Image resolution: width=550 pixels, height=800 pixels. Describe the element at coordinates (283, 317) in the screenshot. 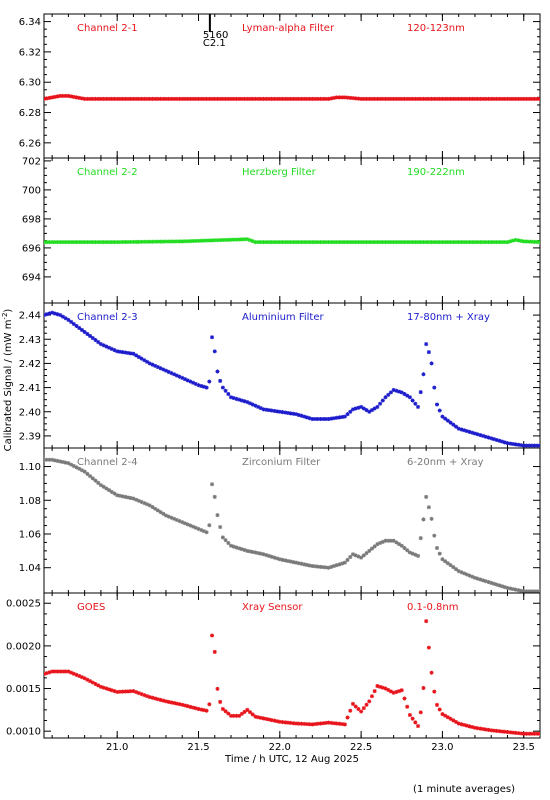

I see `filter-label: Aluminium Filter` at that location.